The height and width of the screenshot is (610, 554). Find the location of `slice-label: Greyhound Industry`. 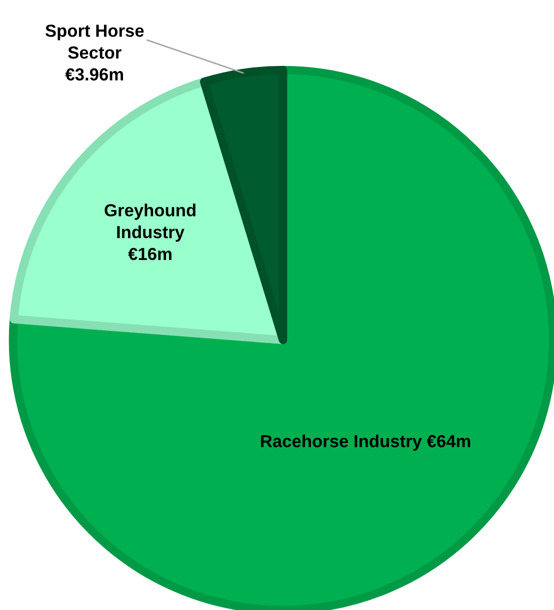

slice-label: Greyhound Industry is located at coordinates (150, 223).